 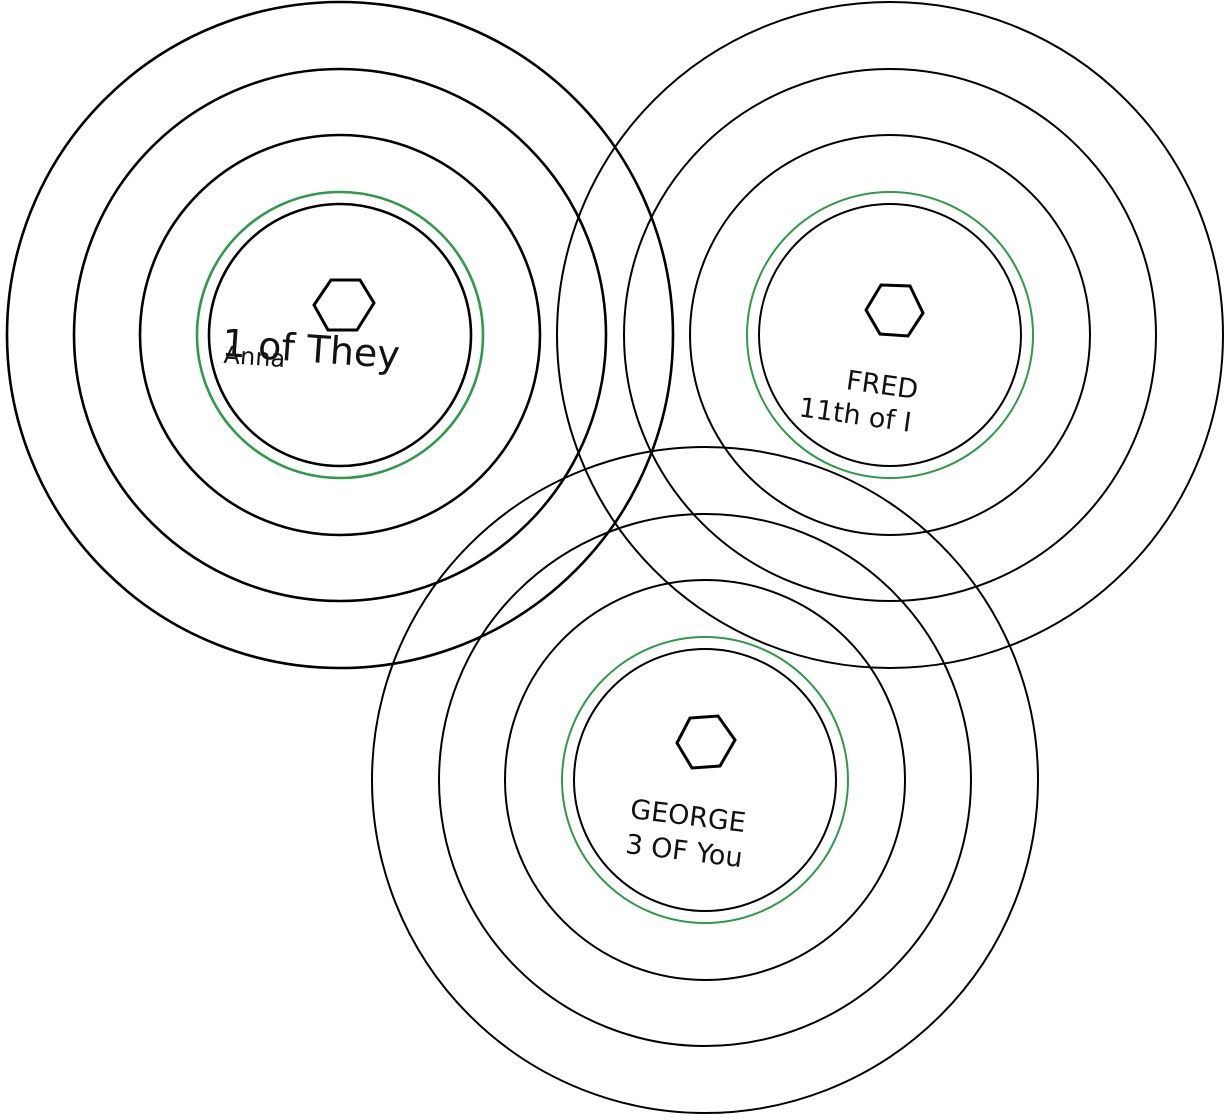 I want to click on anna-halo, so click(x=340, y=335).